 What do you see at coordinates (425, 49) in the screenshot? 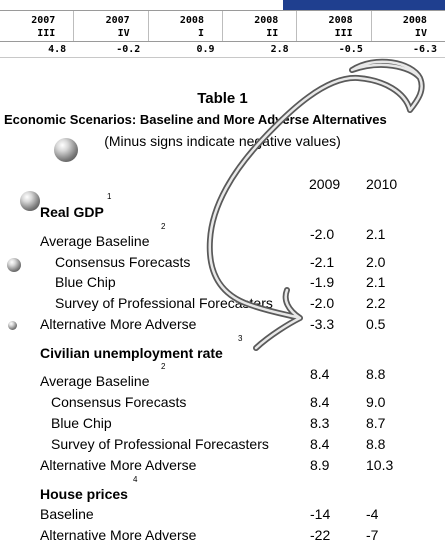
I see `quarter-value: -6.3` at bounding box center [425, 49].